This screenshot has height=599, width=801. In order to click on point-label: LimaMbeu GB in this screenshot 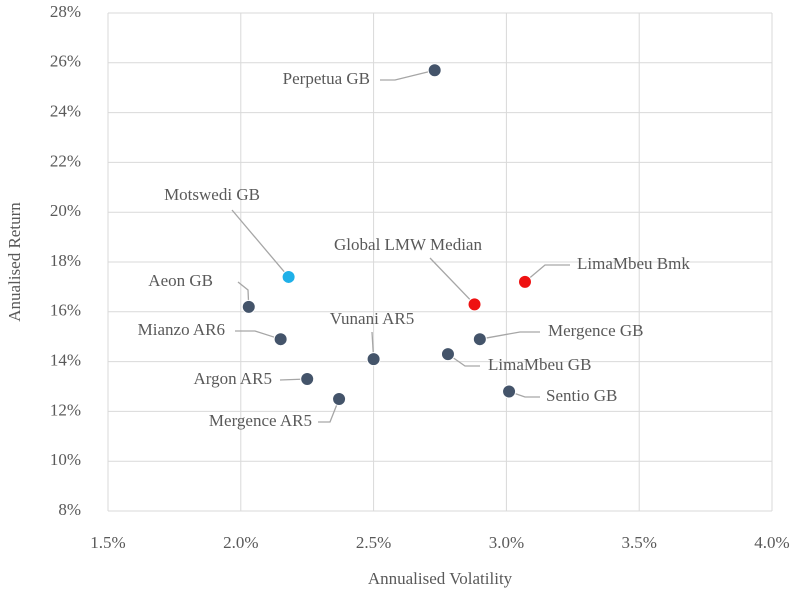, I will do `click(539, 364)`.